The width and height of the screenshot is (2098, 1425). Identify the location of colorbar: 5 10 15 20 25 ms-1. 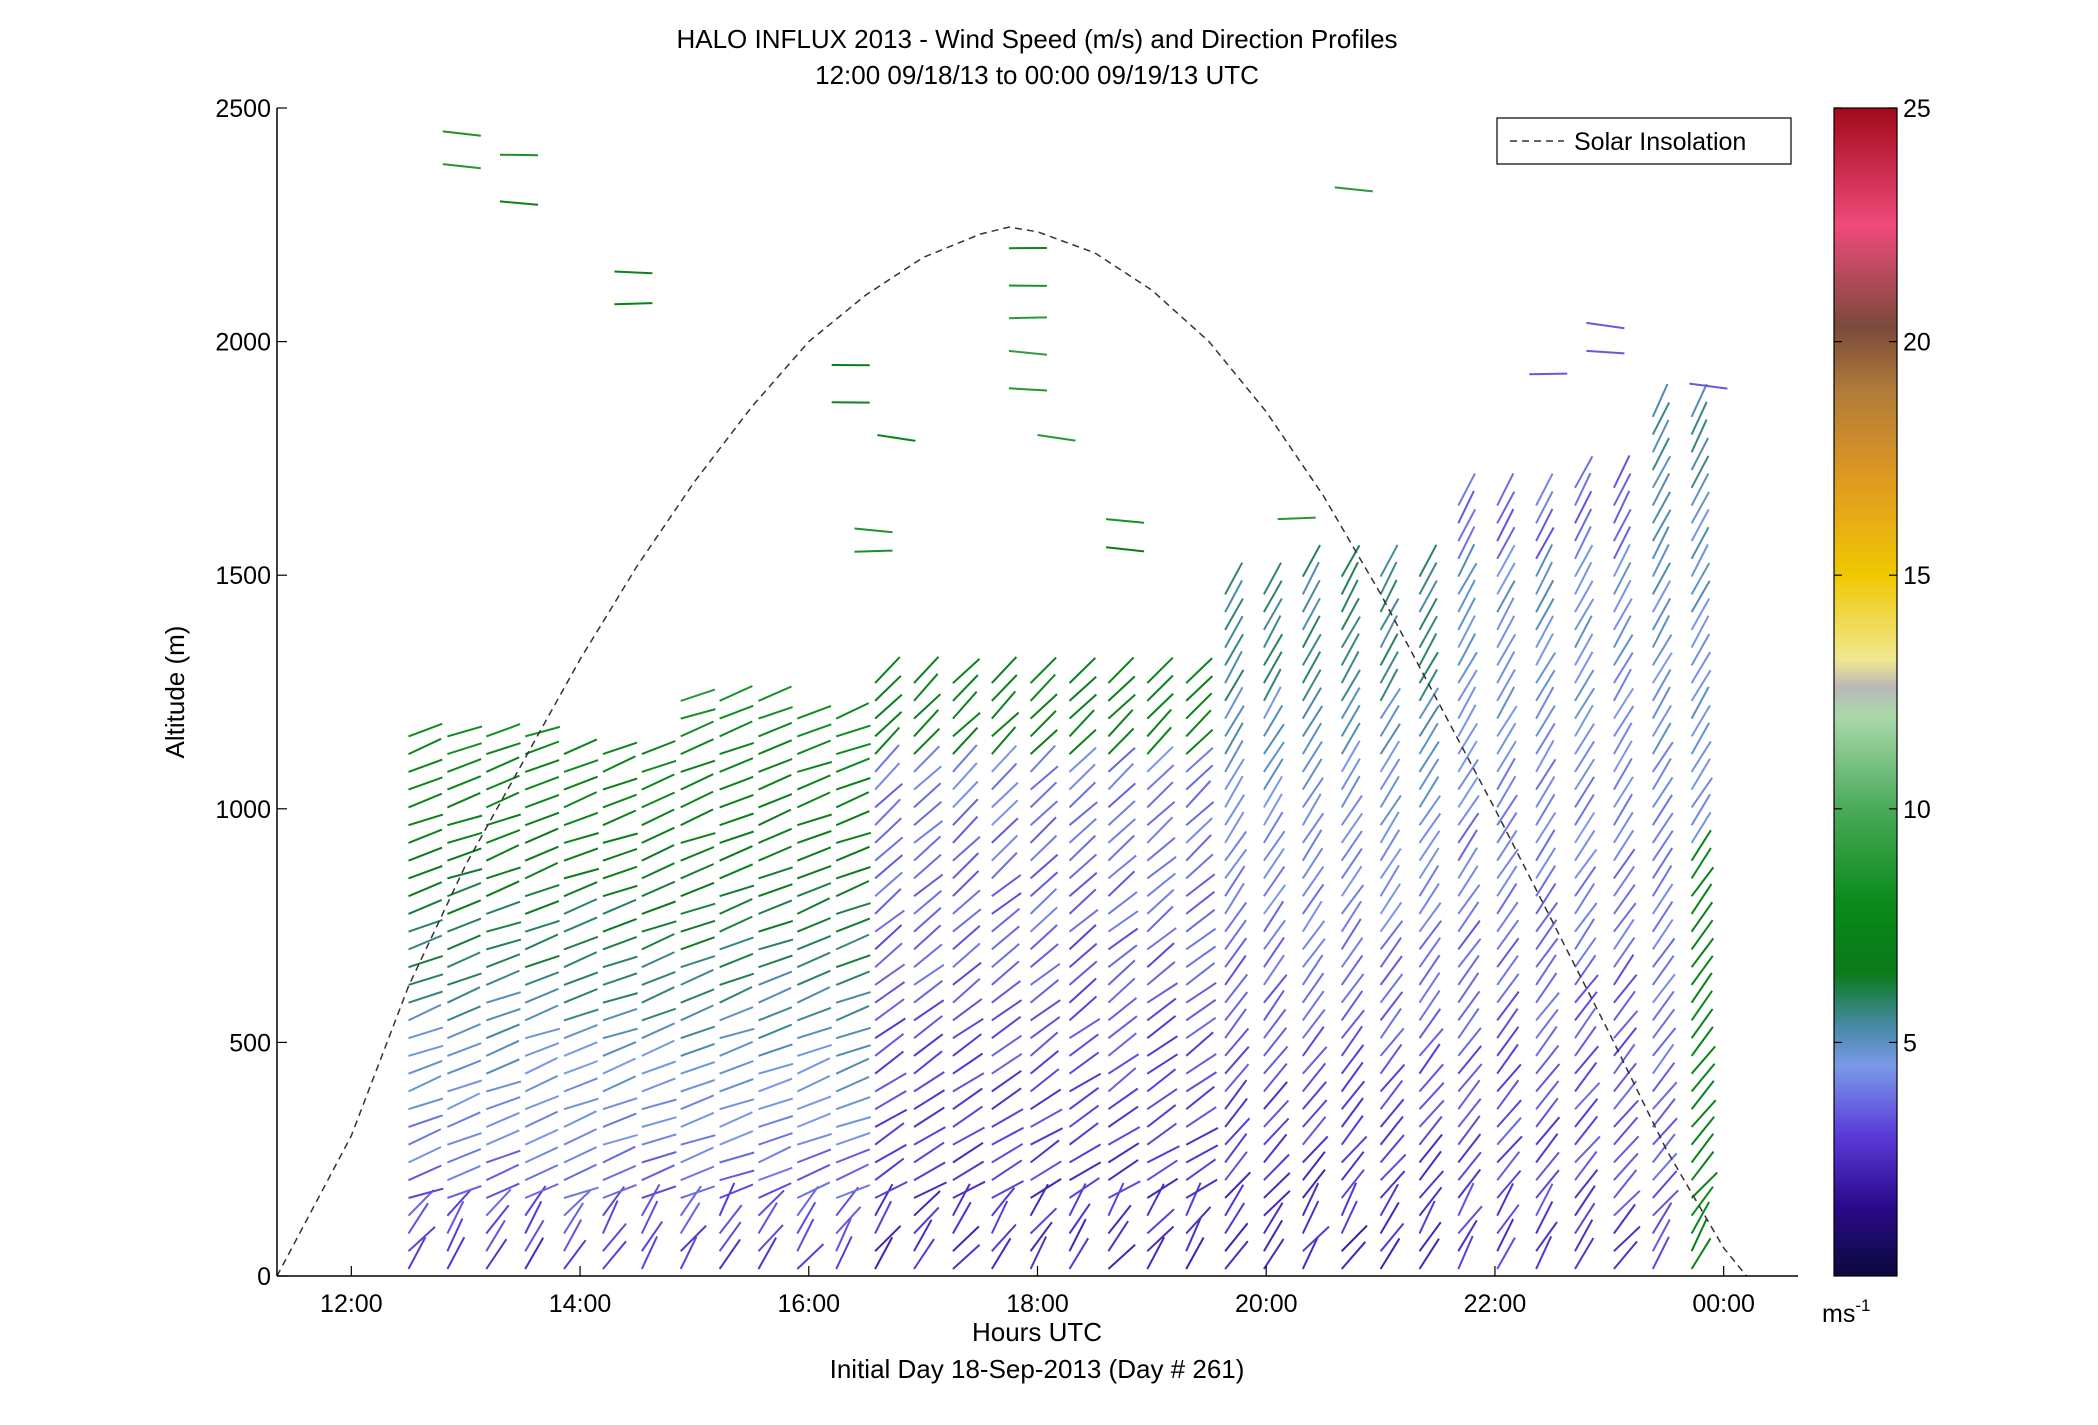
(1876, 711).